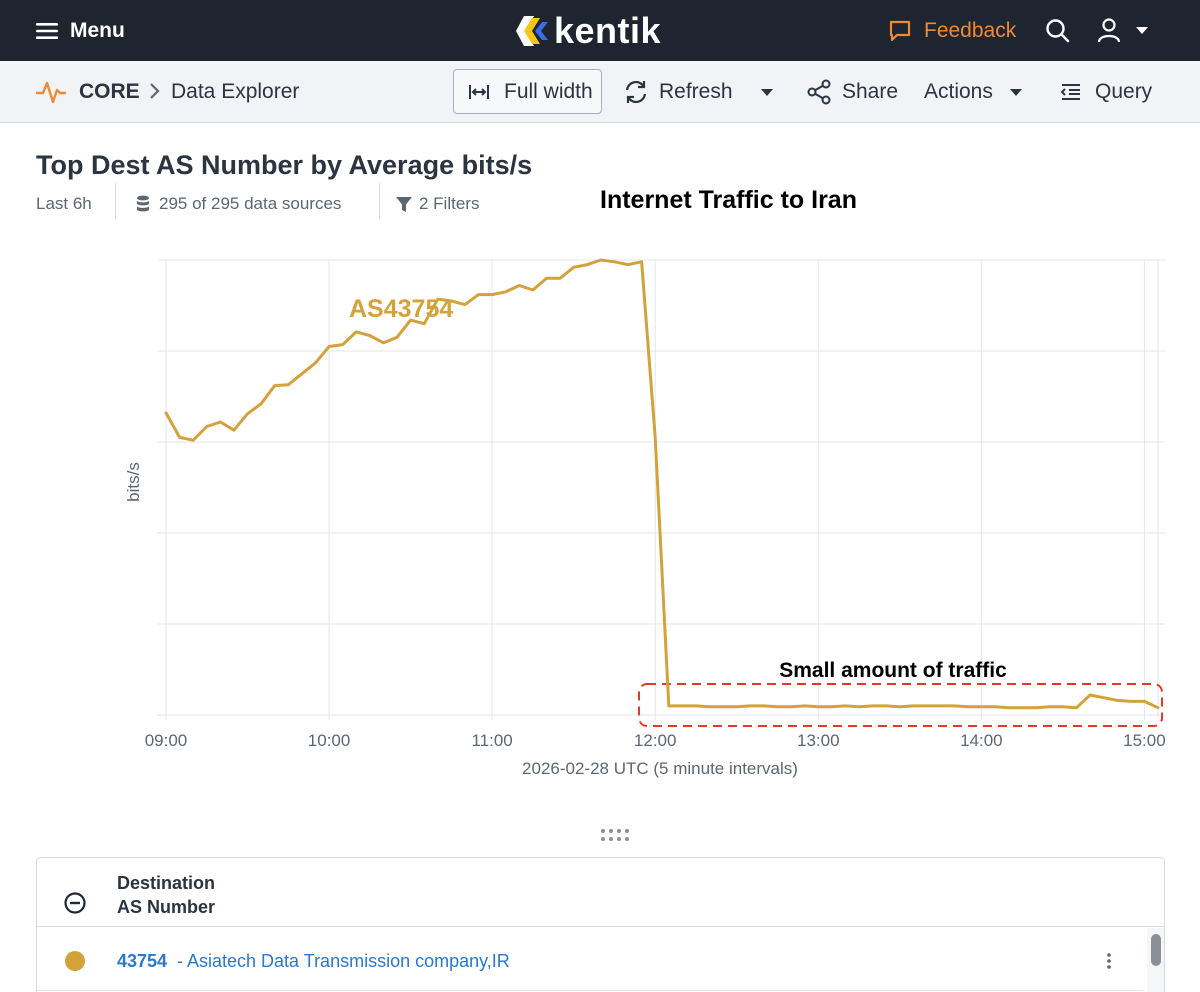 This screenshot has width=1200, height=992. Describe the element at coordinates (479, 91) in the screenshot. I see `expand-horizontal-icon` at that location.